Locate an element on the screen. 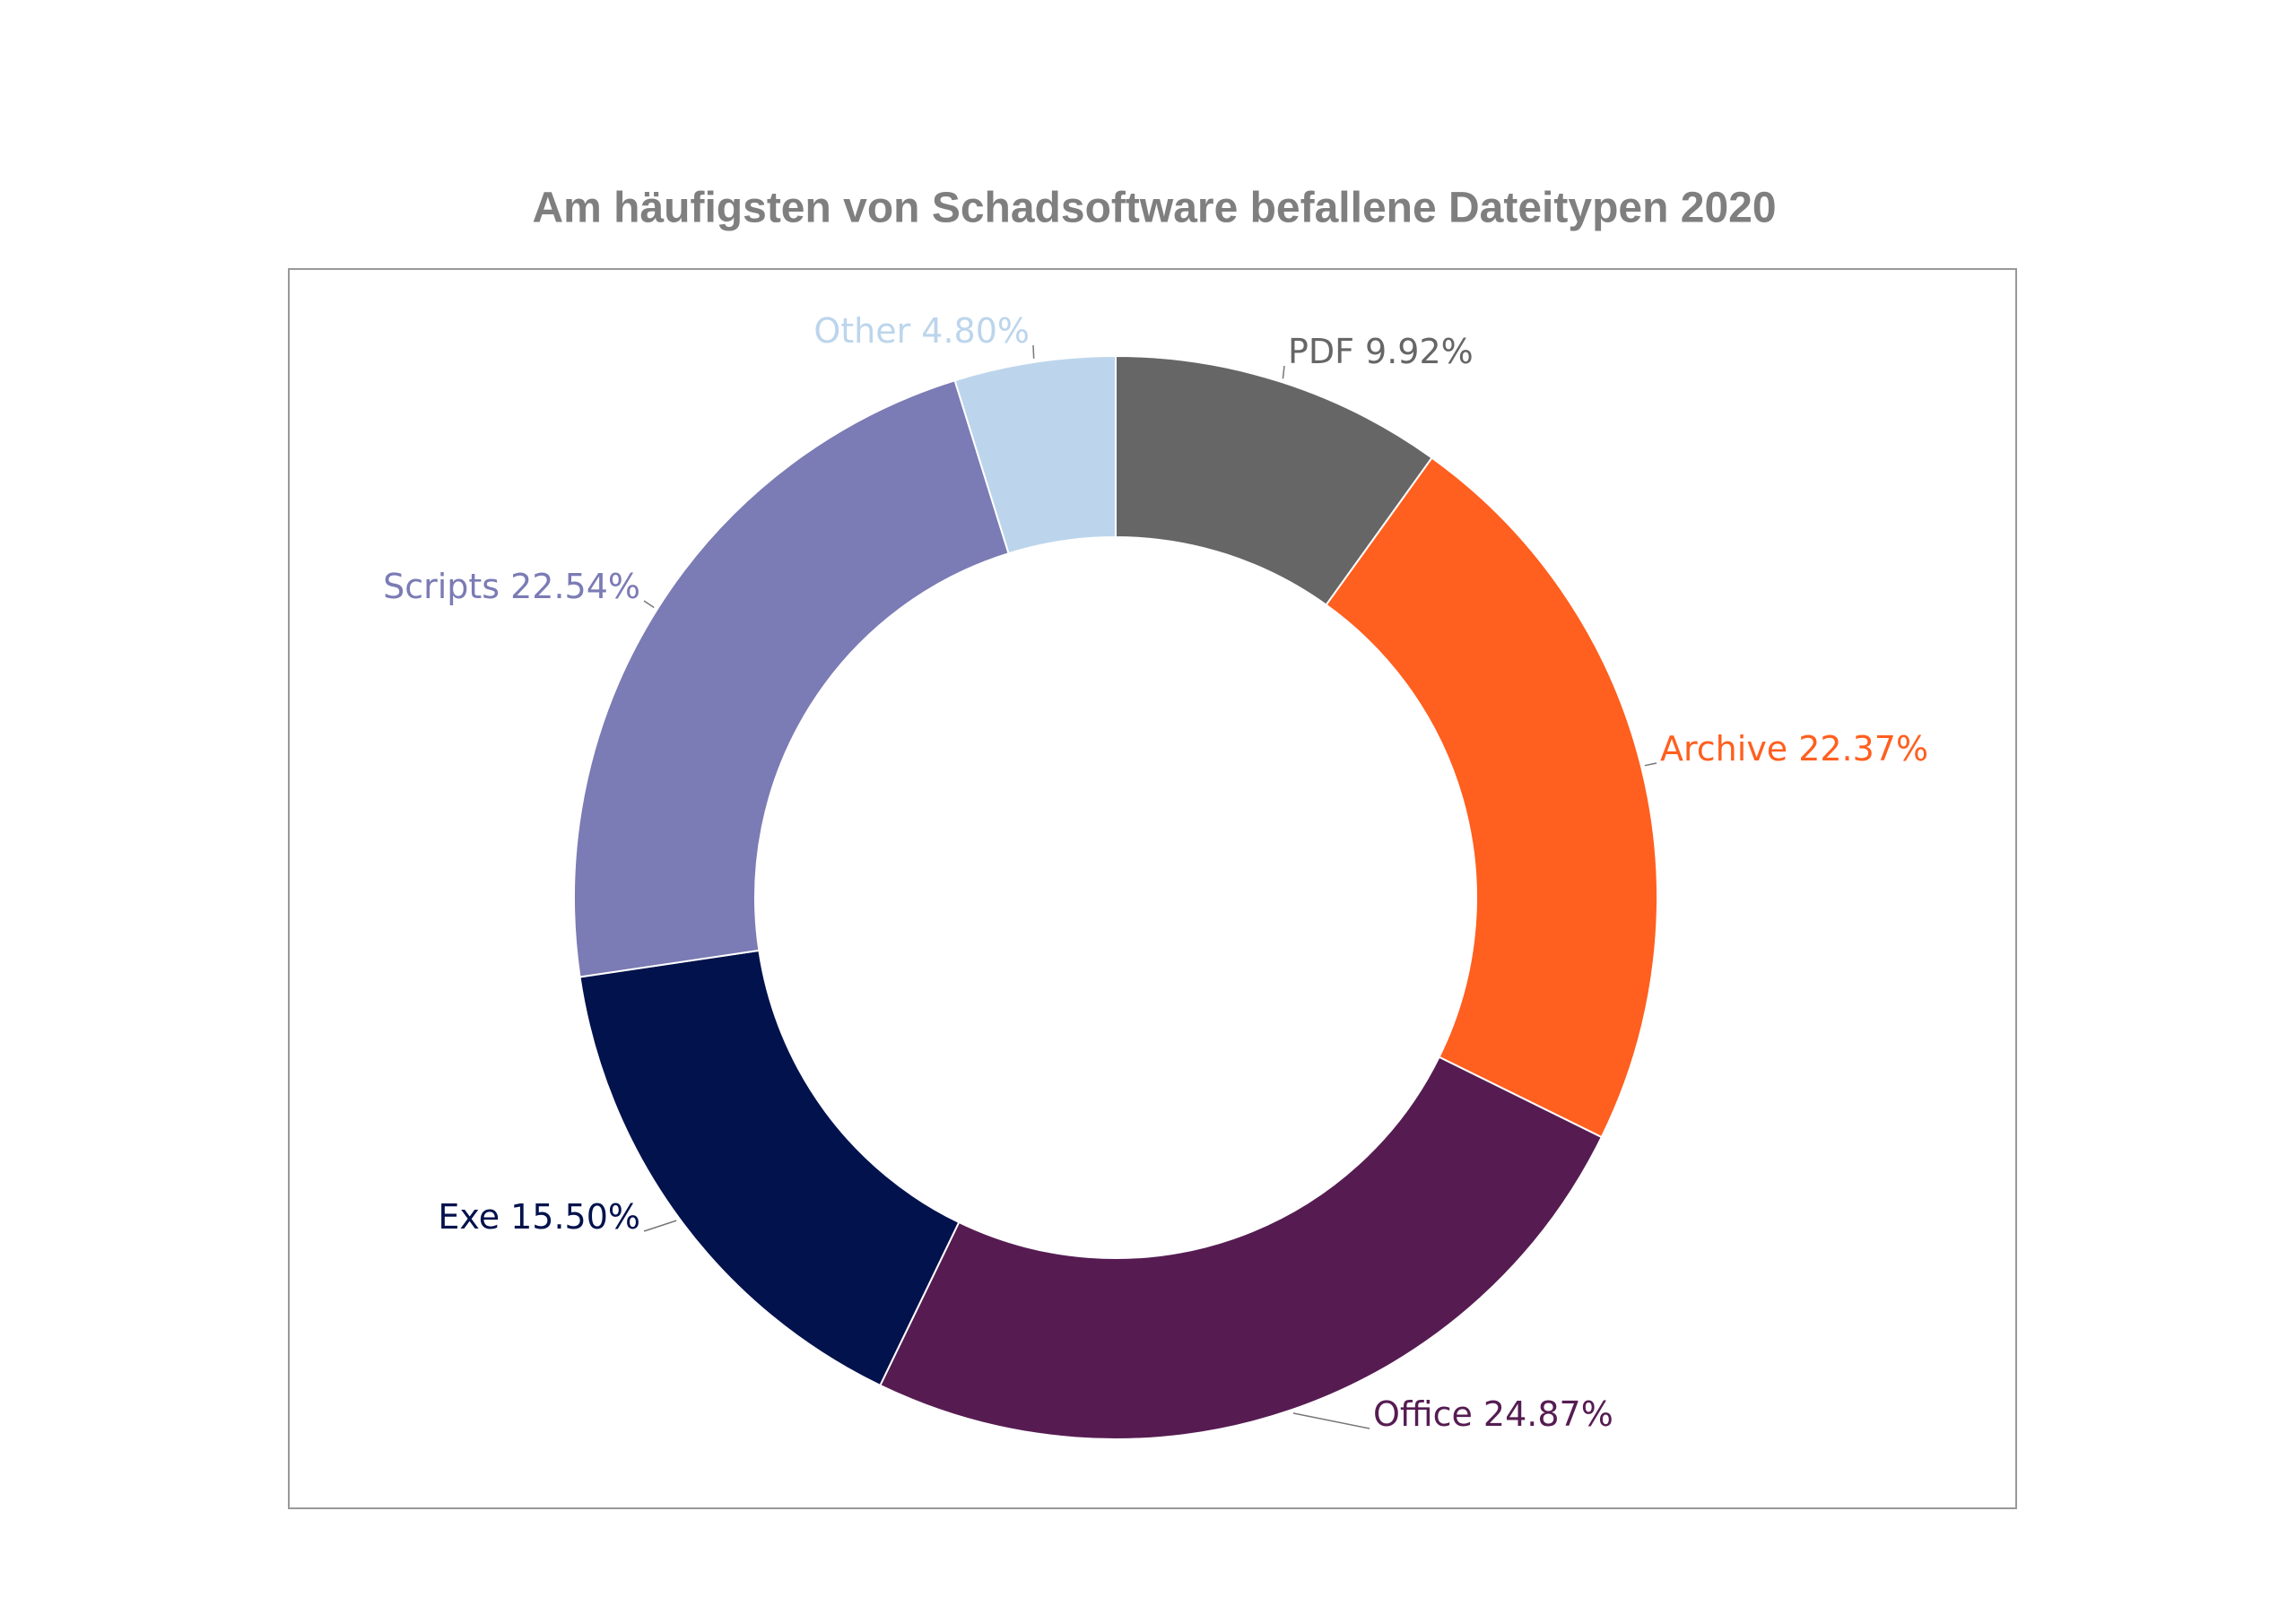  label-value: 22.37% is located at coordinates (1863, 749).